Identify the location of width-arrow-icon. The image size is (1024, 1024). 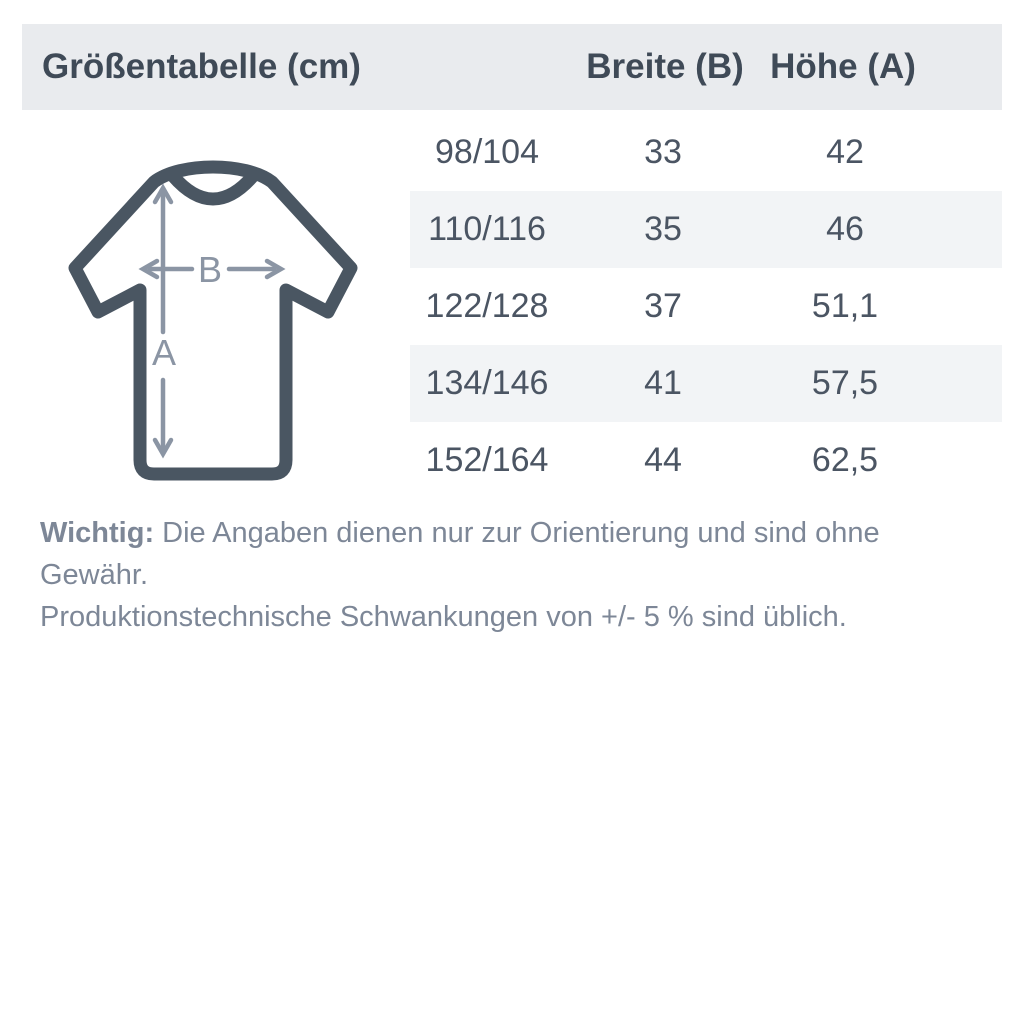
(212, 269).